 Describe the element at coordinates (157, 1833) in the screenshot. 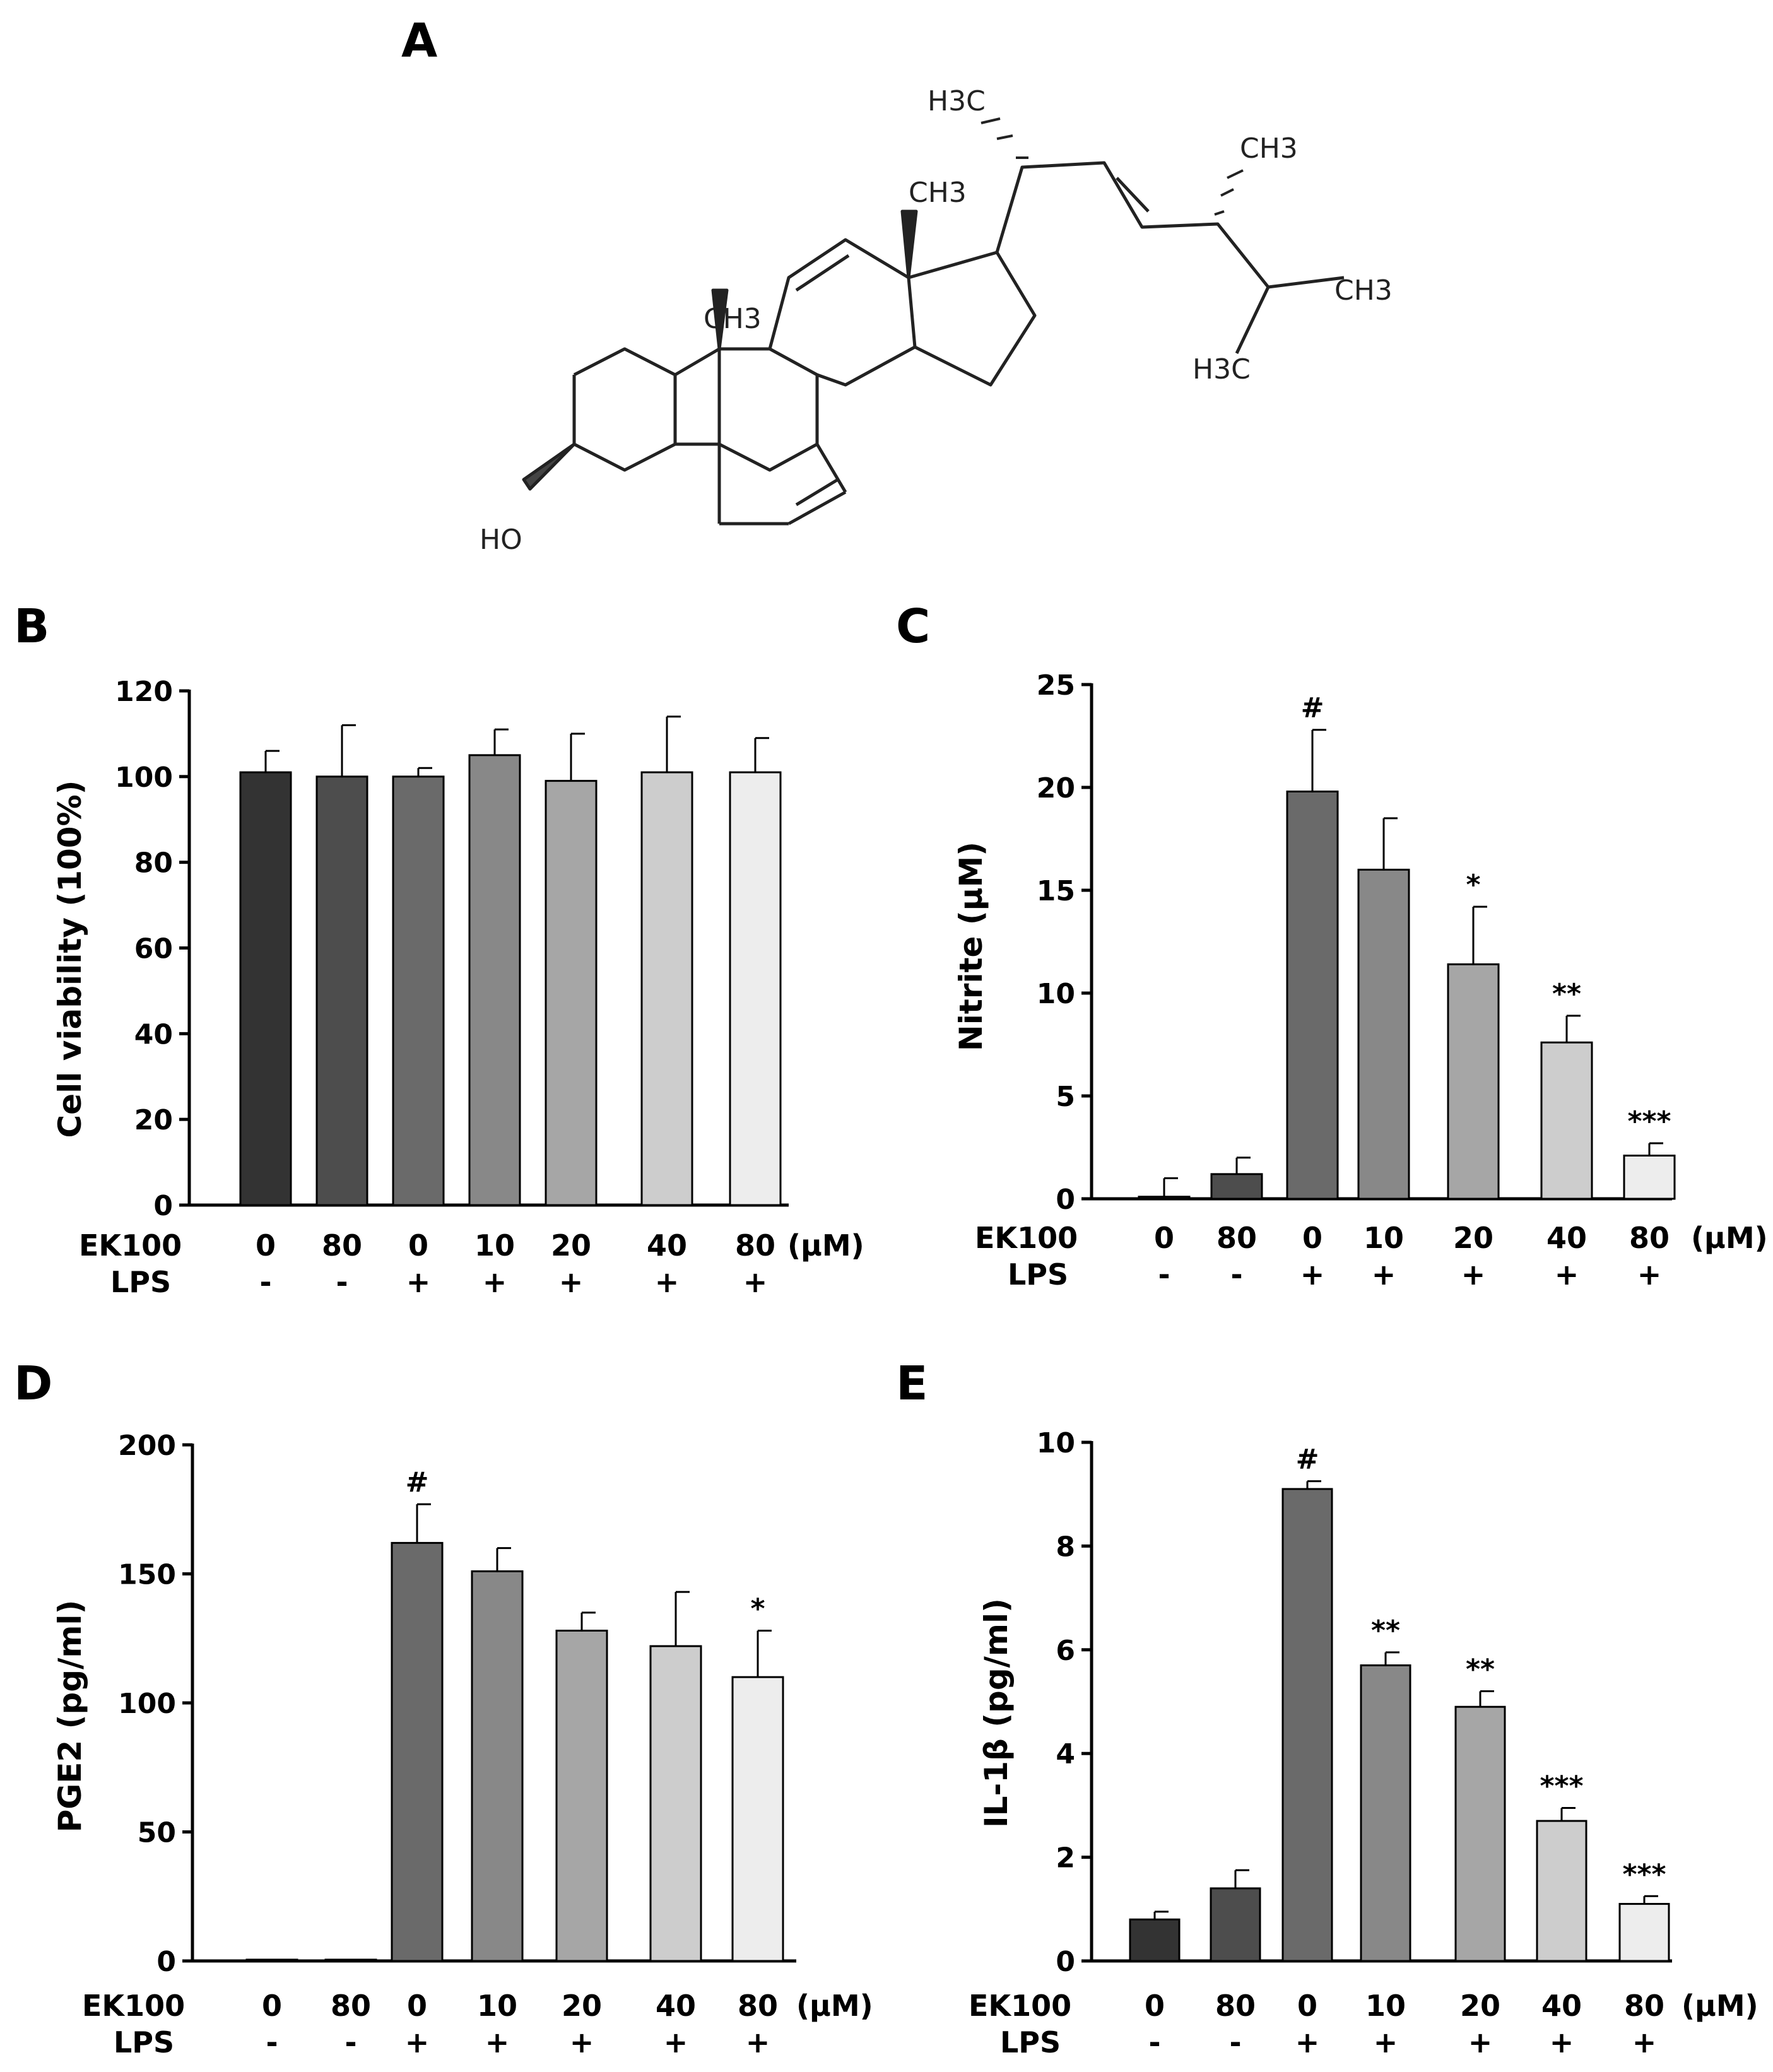

I see `y-tick-label: 50` at that location.